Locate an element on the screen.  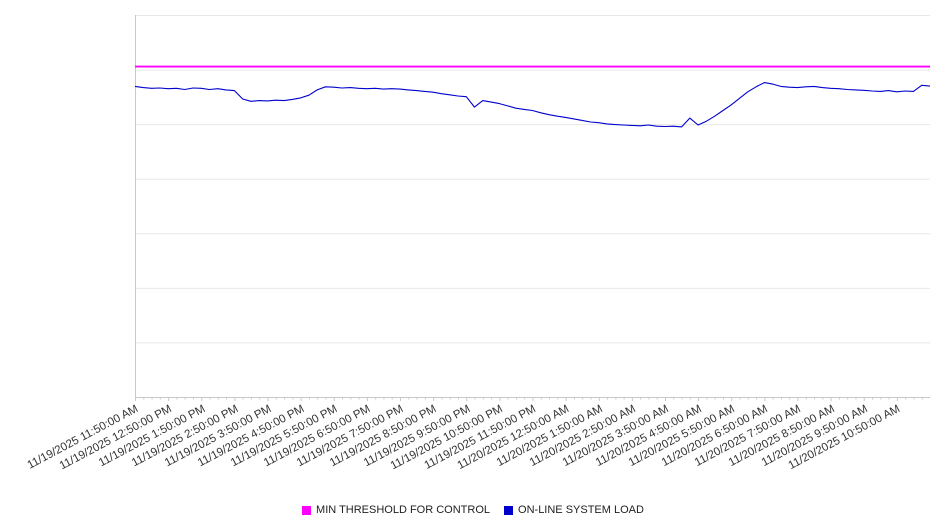
legend-item-min-threshold: MIN THRESHOLD FOR CONTROL is located at coordinates (396, 510).